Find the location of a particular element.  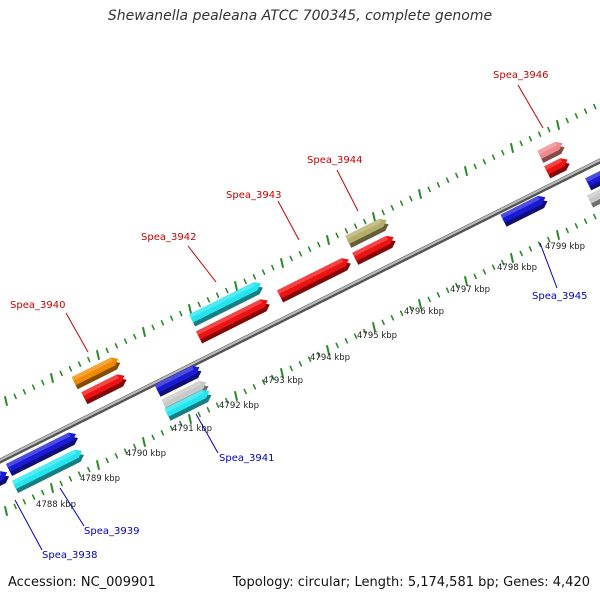

gene-edge-left-feature is located at coordinates (5, 479).